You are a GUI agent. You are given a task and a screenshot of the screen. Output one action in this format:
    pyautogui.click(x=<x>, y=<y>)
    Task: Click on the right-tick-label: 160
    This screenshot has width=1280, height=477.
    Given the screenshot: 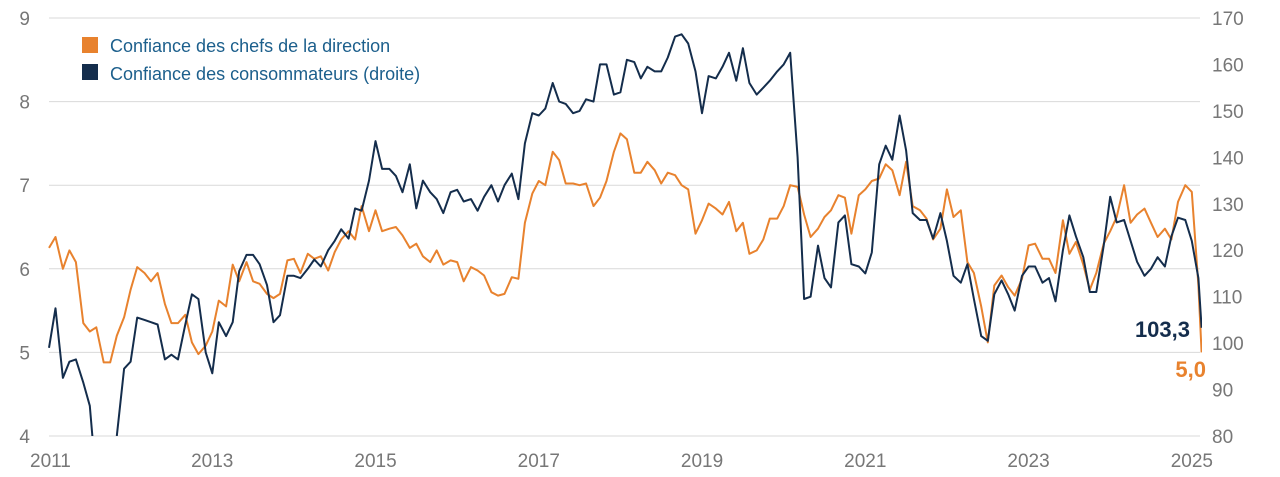 What is the action you would take?
    pyautogui.click(x=1228, y=65)
    